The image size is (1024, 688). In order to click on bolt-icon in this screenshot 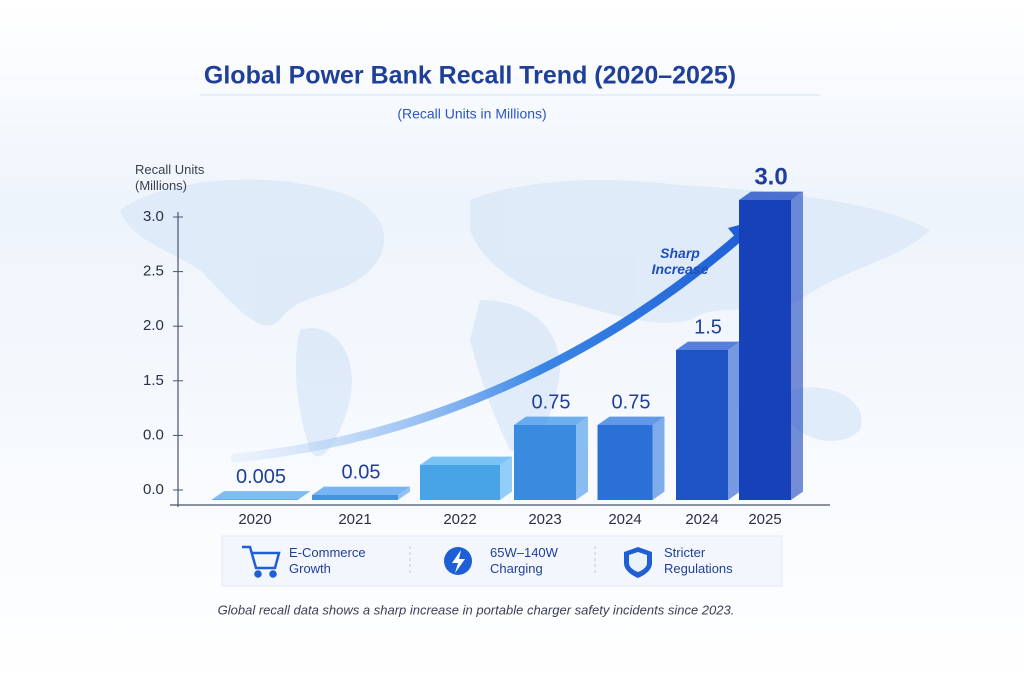, I will do `click(458, 561)`.